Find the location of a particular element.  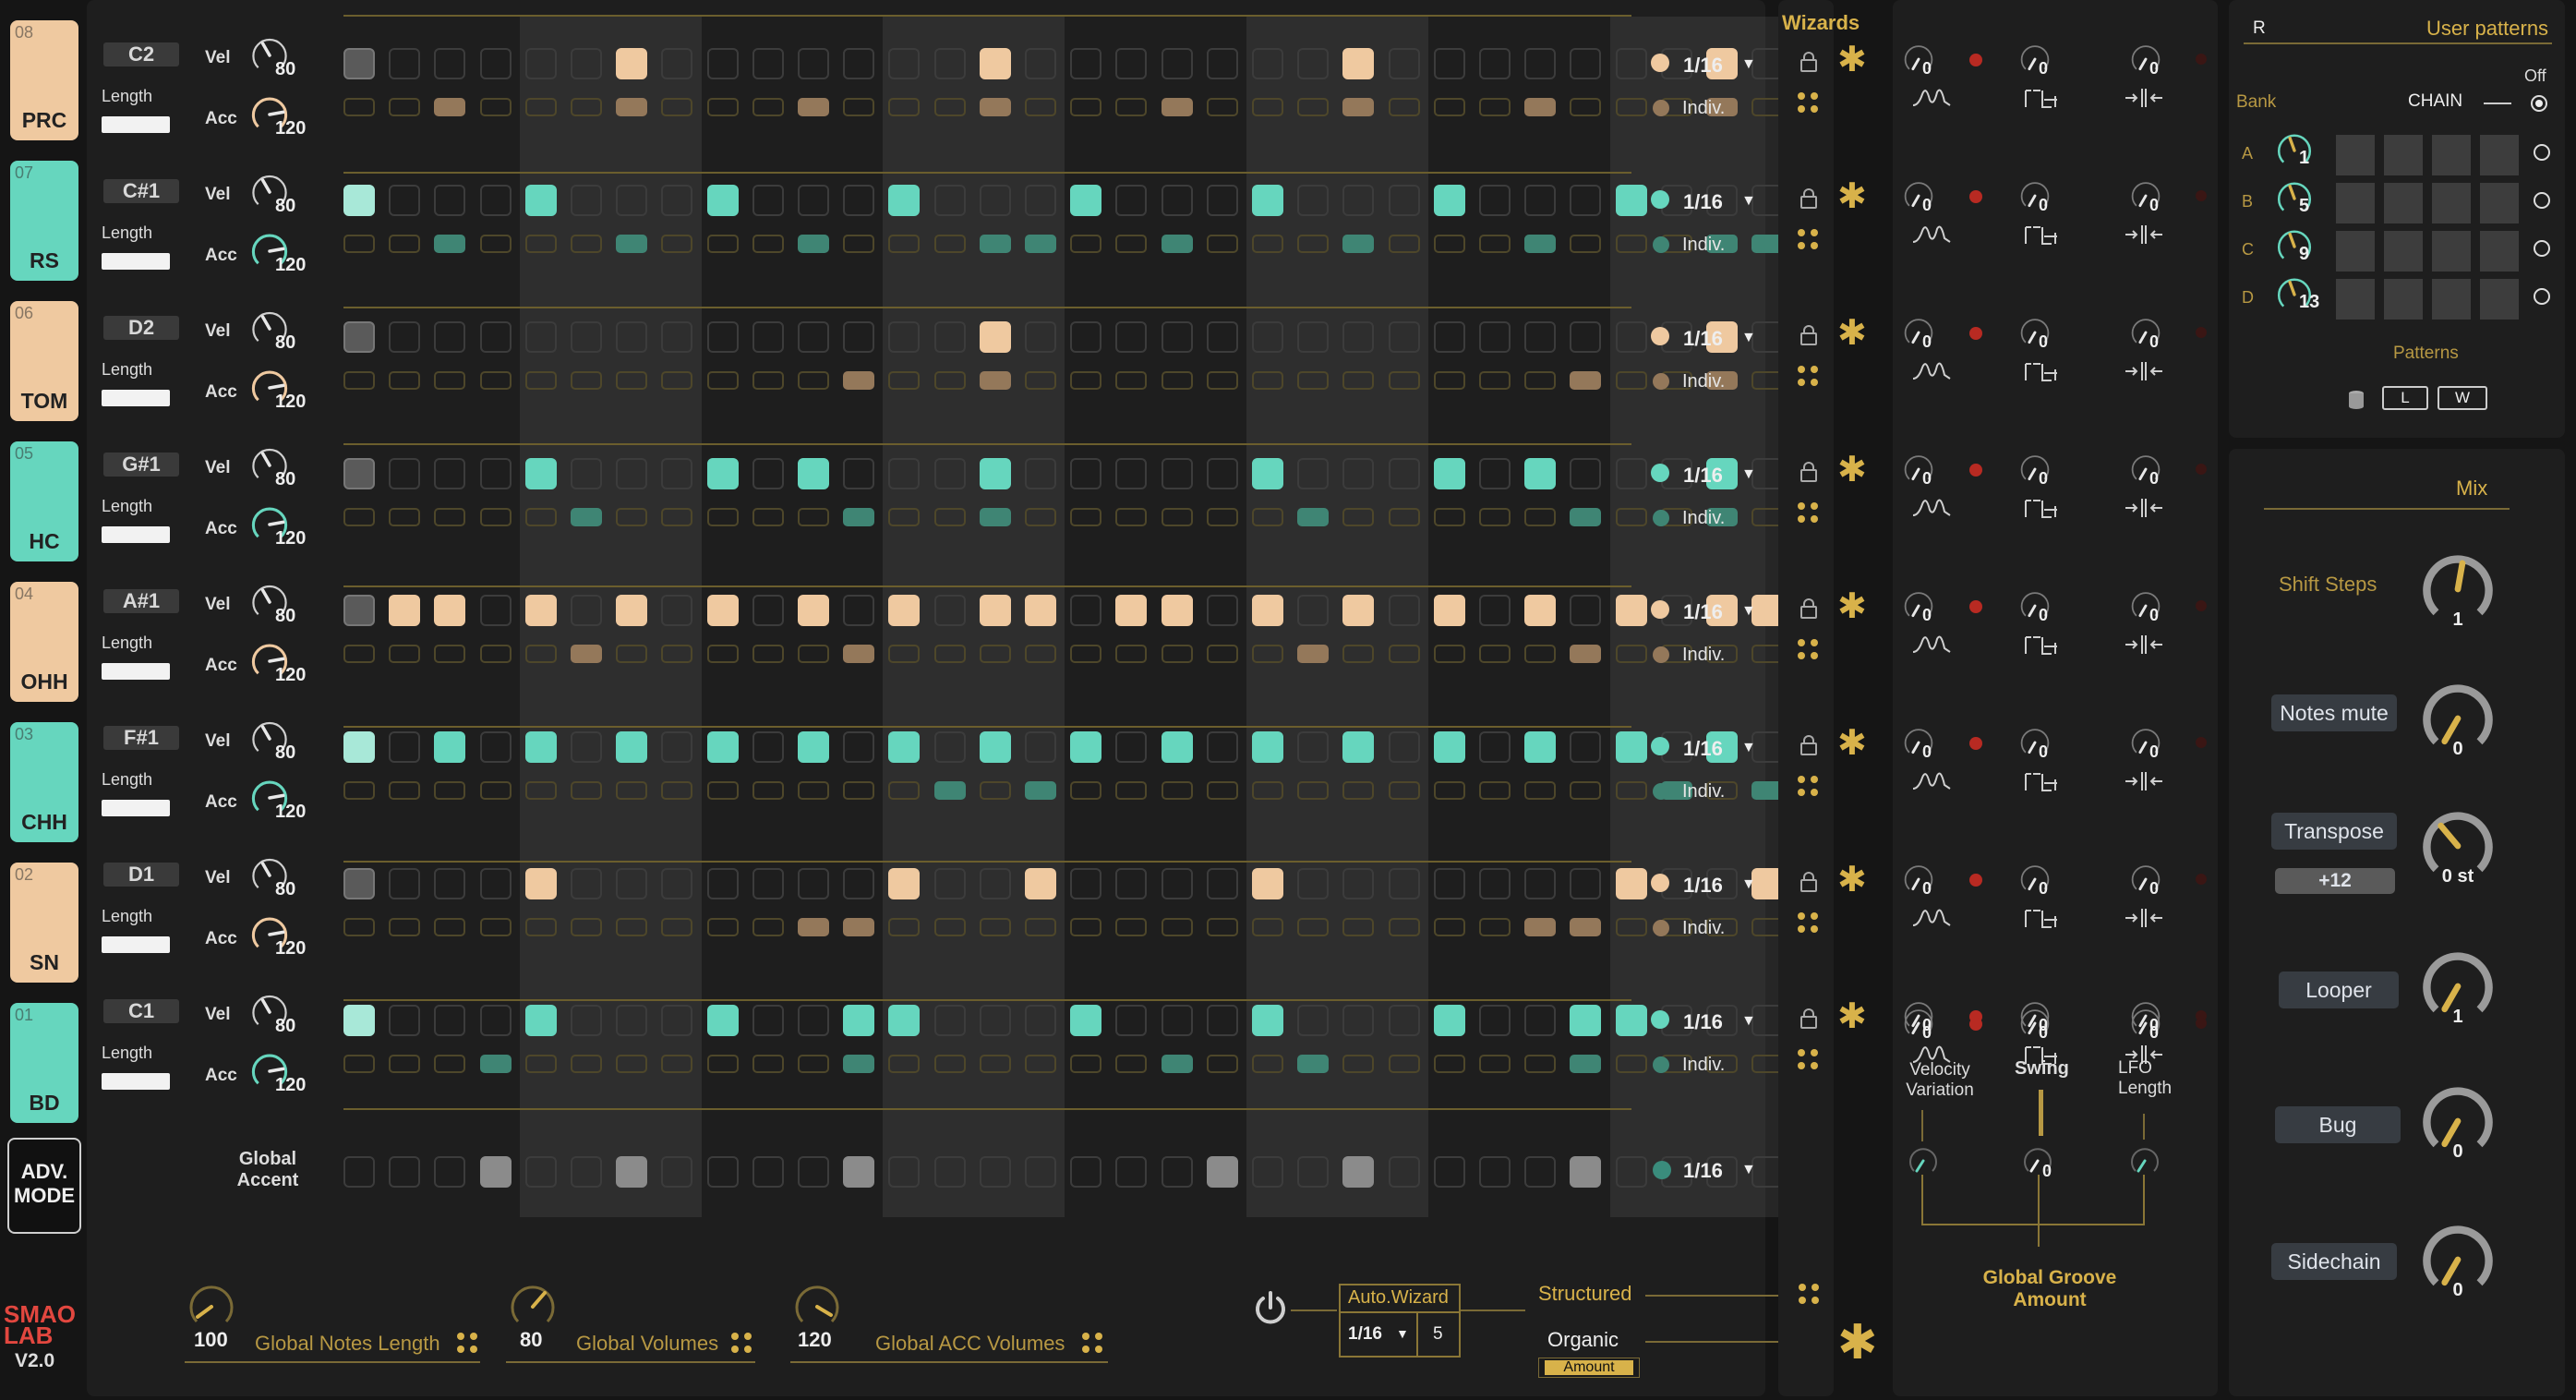

user-patterns-r: R is located at coordinates (2259, 28).